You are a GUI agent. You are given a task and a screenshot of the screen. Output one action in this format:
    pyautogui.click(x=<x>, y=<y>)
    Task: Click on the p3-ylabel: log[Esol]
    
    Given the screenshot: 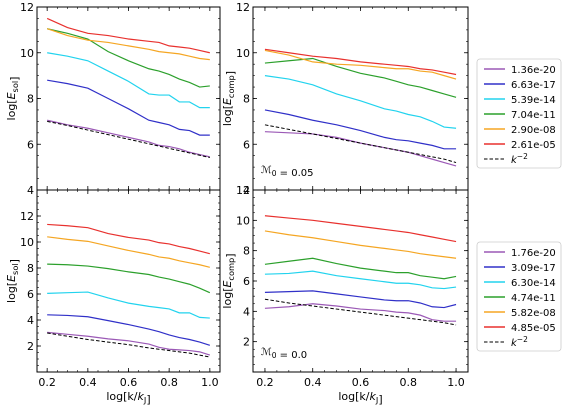 What is the action you would take?
    pyautogui.click(x=13, y=281)
    